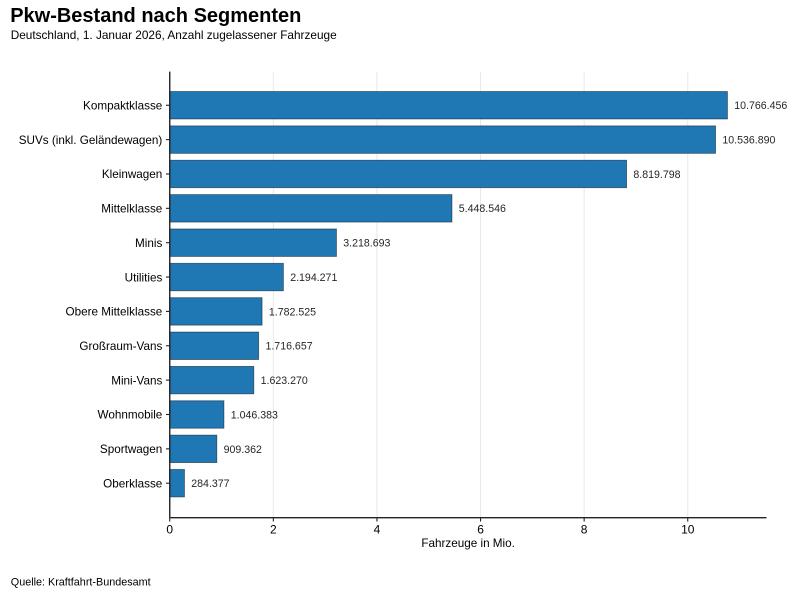 This screenshot has width=800, height=600. What do you see at coordinates (760, 106) in the screenshot?
I see `svg-text: 10.766.456` at bounding box center [760, 106].